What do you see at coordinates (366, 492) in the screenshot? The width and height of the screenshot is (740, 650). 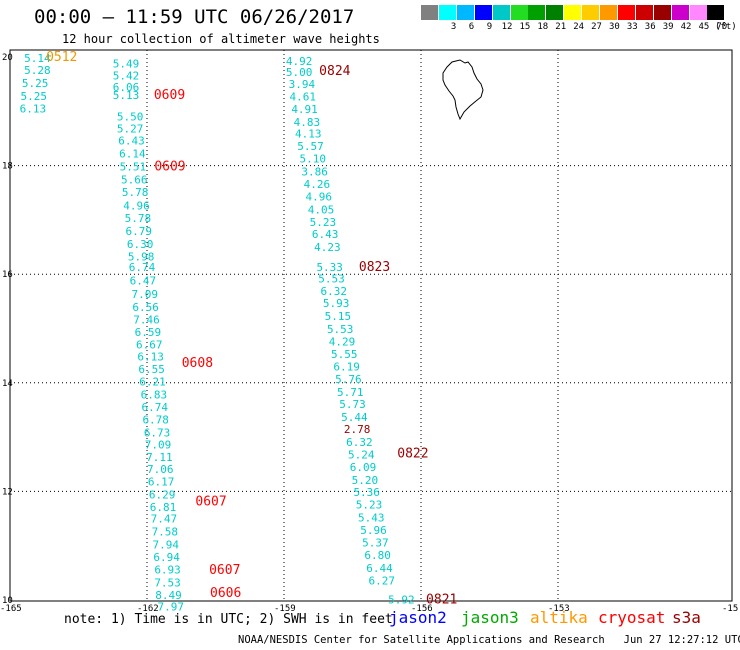 I see `wave-height-value: 5.36` at bounding box center [366, 492].